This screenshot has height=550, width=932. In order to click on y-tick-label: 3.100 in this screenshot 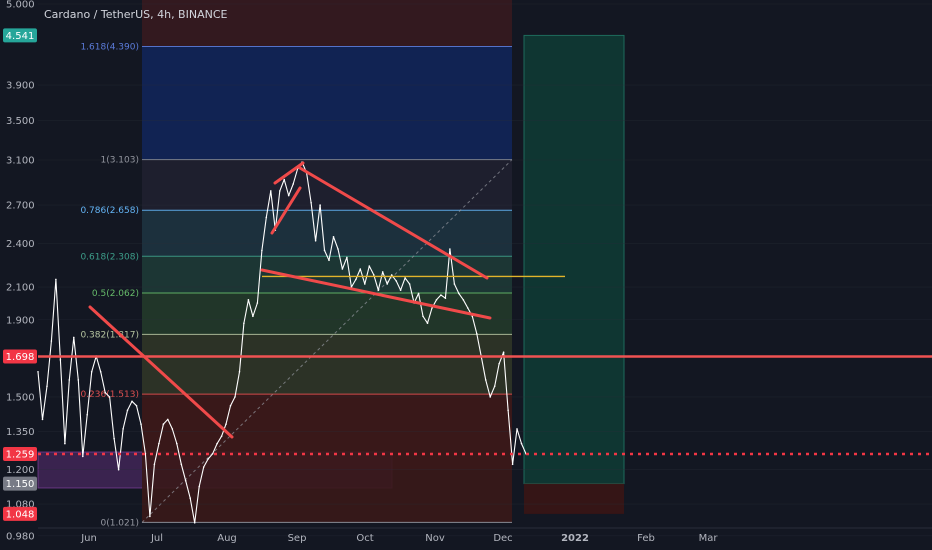, I will do `click(20, 161)`.